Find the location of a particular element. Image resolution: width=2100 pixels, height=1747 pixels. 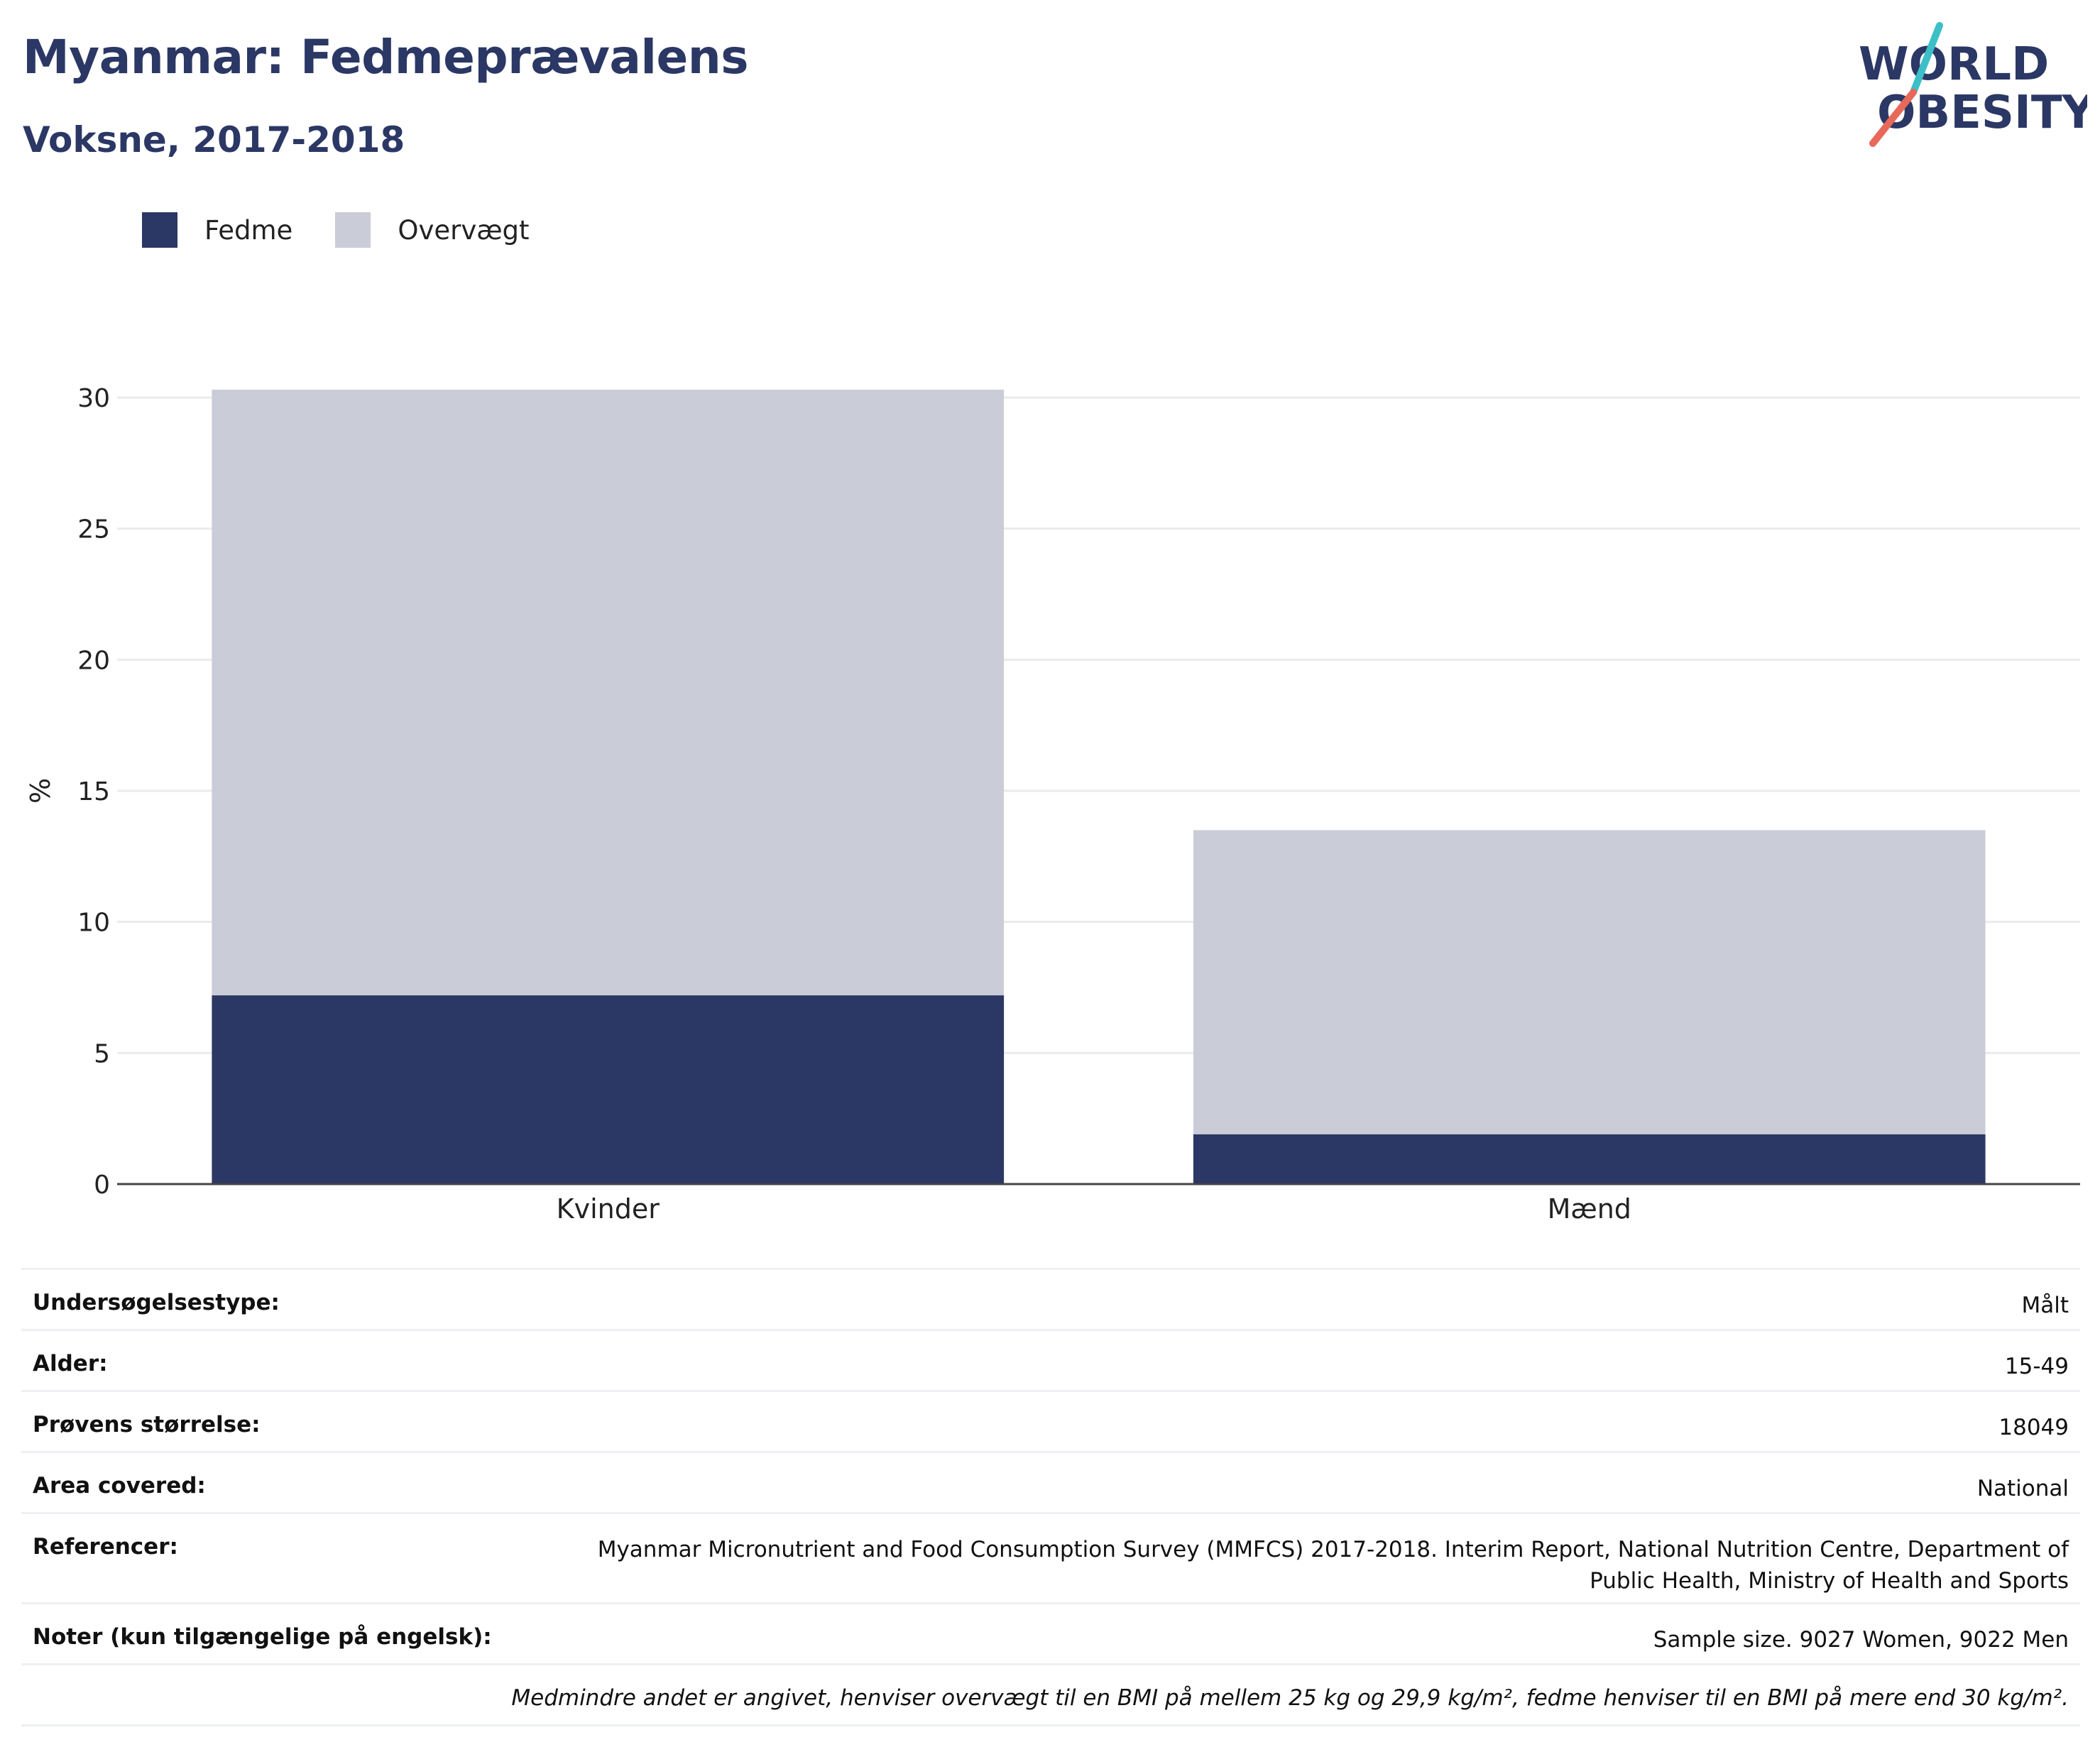

y-tick-label: 25 is located at coordinates (93, 529).